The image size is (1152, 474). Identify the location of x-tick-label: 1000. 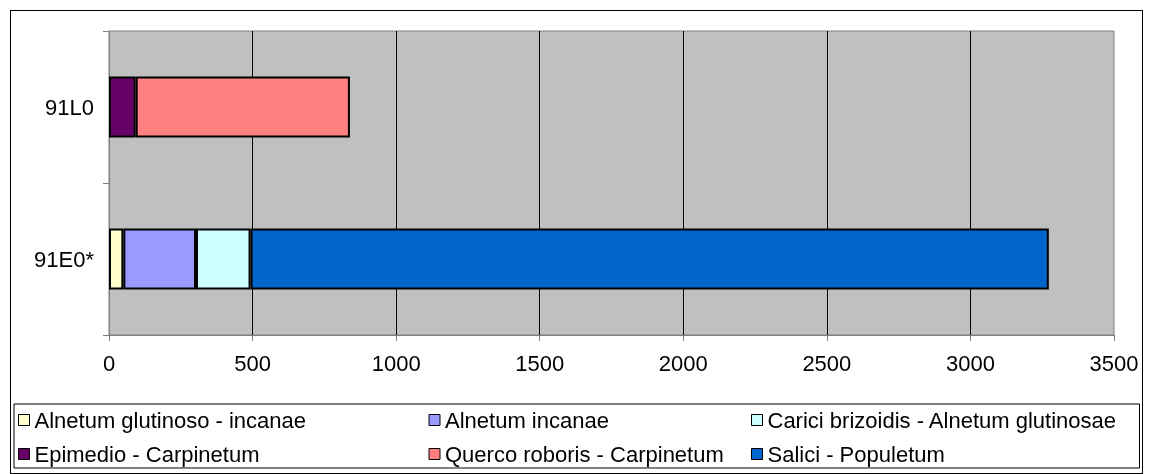
(396, 363).